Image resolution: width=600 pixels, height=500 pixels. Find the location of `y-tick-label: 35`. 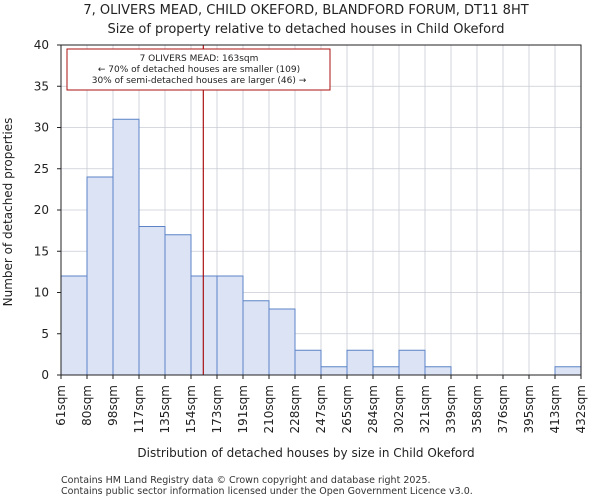

y-tick-label: 35 is located at coordinates (41, 86).